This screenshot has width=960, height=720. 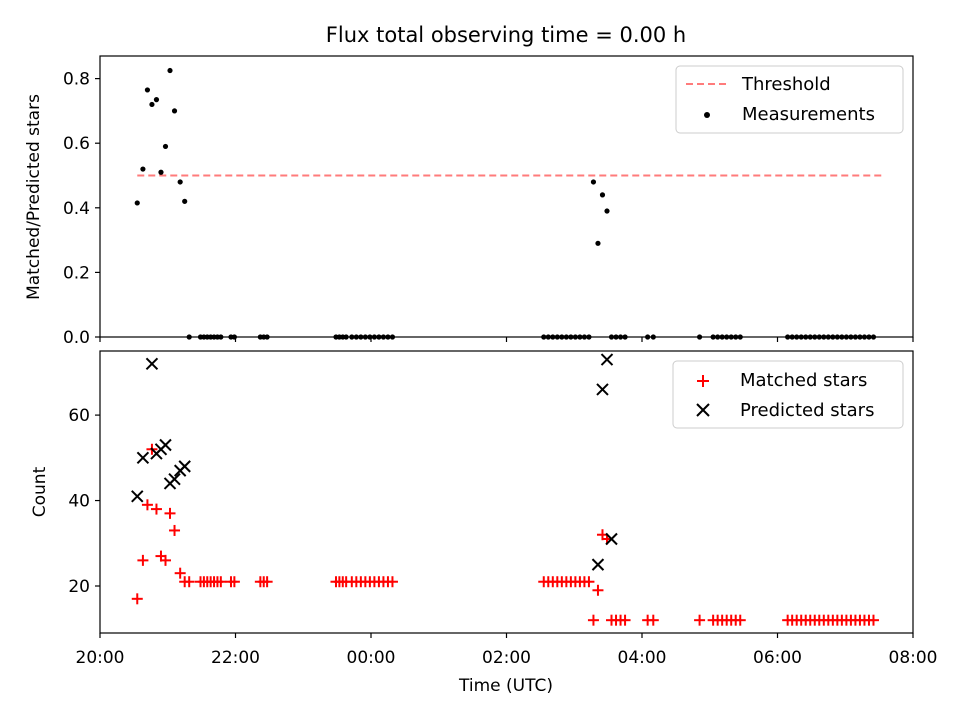 What do you see at coordinates (505, 686) in the screenshot?
I see `x-axis-label: Time (UTC)` at bounding box center [505, 686].